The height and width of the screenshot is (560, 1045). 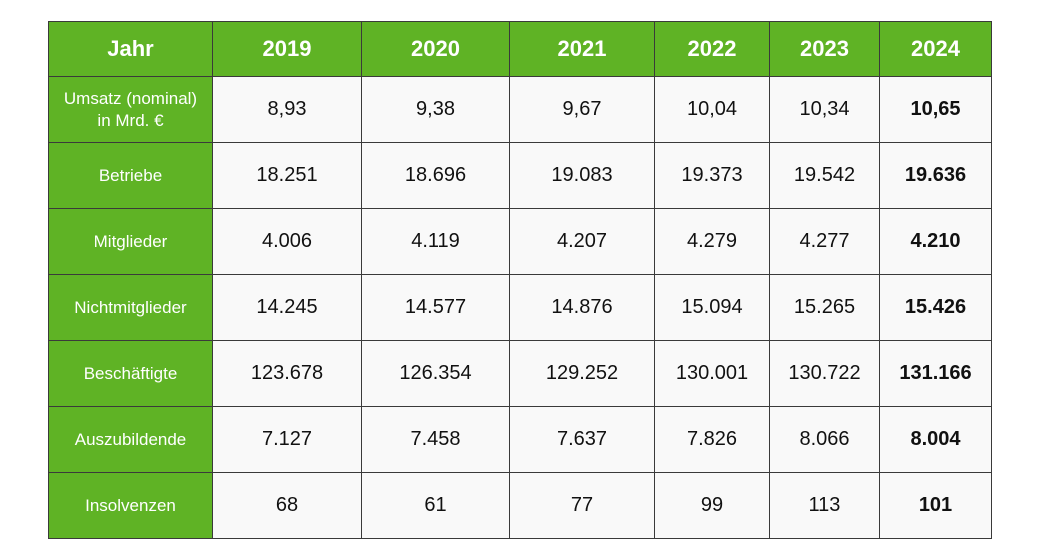 I want to click on value-cell: 14.577, so click(x=435, y=307).